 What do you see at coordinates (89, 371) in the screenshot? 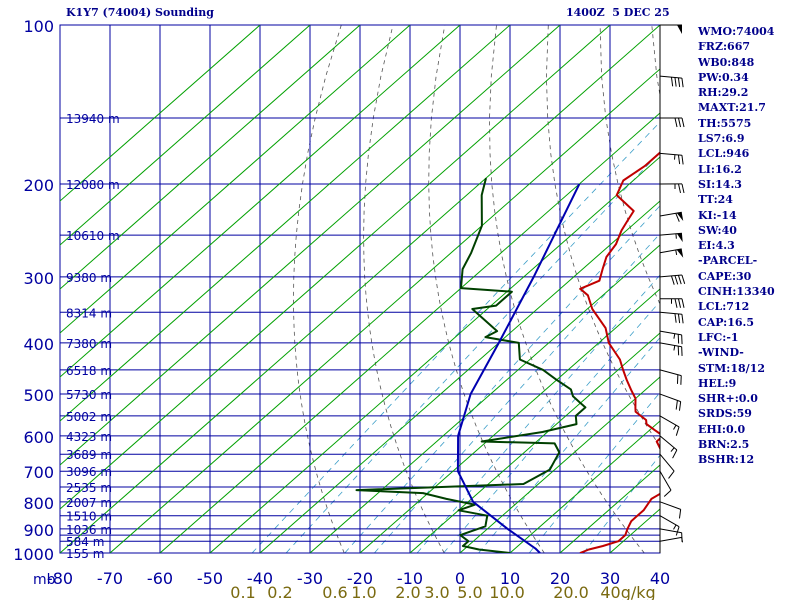
I see `height-label: 6518 m` at bounding box center [89, 371].